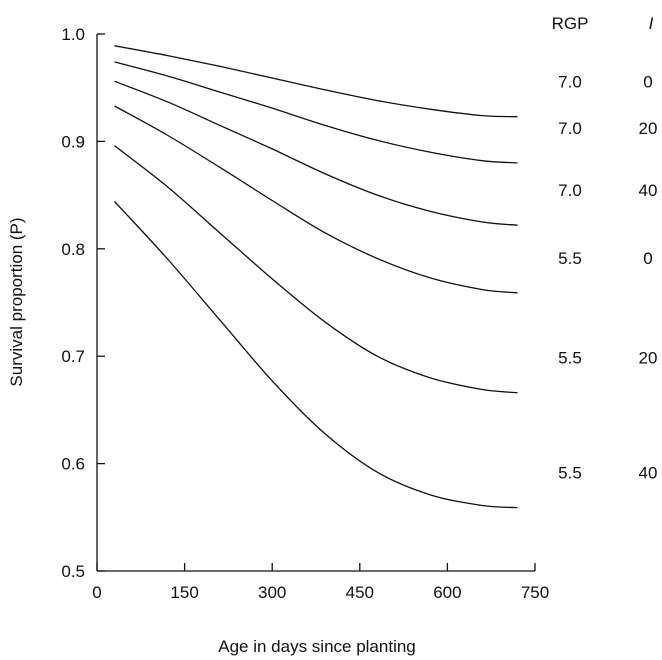 The width and height of the screenshot is (662, 660). I want to click on y-axis-title: Survival proportion (P), so click(16, 301).